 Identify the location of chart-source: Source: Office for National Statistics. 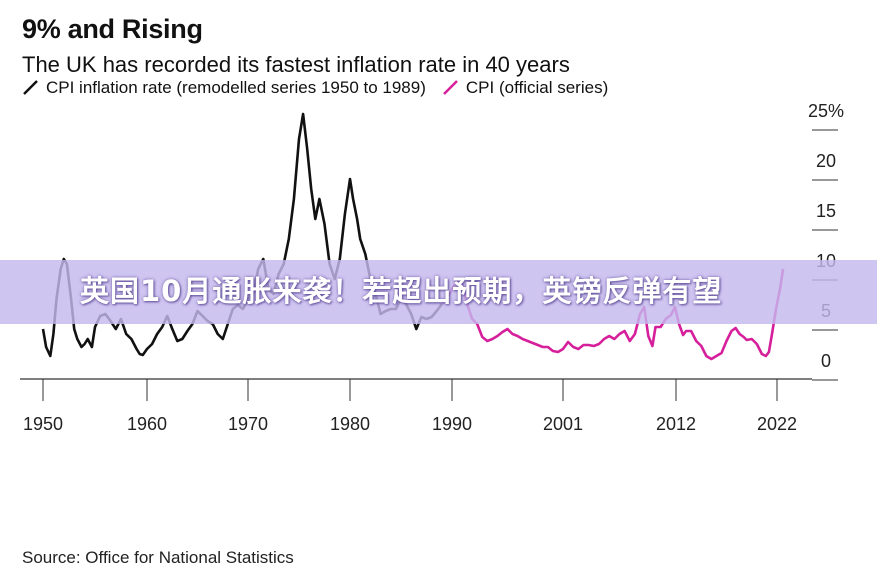
(158, 557).